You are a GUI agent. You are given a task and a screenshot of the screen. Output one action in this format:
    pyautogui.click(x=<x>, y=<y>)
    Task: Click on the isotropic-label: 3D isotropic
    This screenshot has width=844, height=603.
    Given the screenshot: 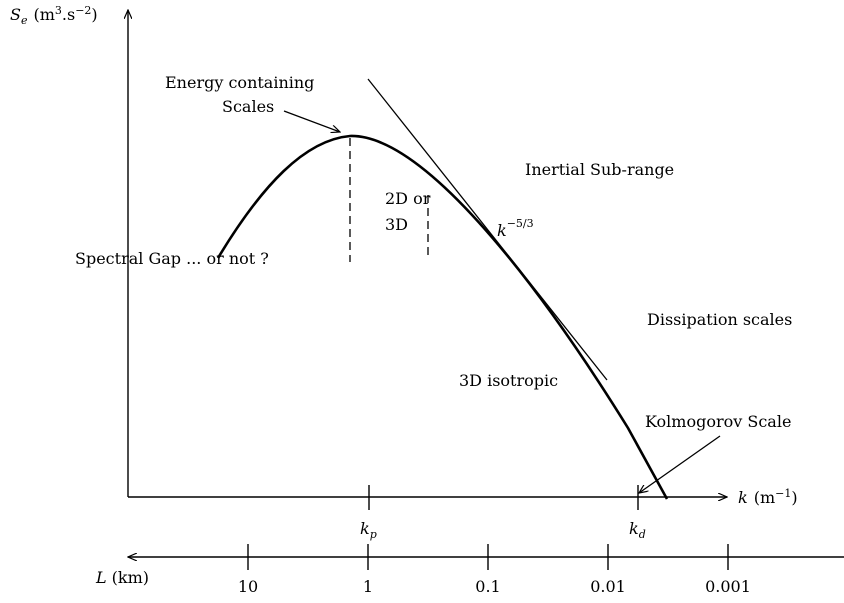 What is the action you would take?
    pyautogui.click(x=508, y=380)
    